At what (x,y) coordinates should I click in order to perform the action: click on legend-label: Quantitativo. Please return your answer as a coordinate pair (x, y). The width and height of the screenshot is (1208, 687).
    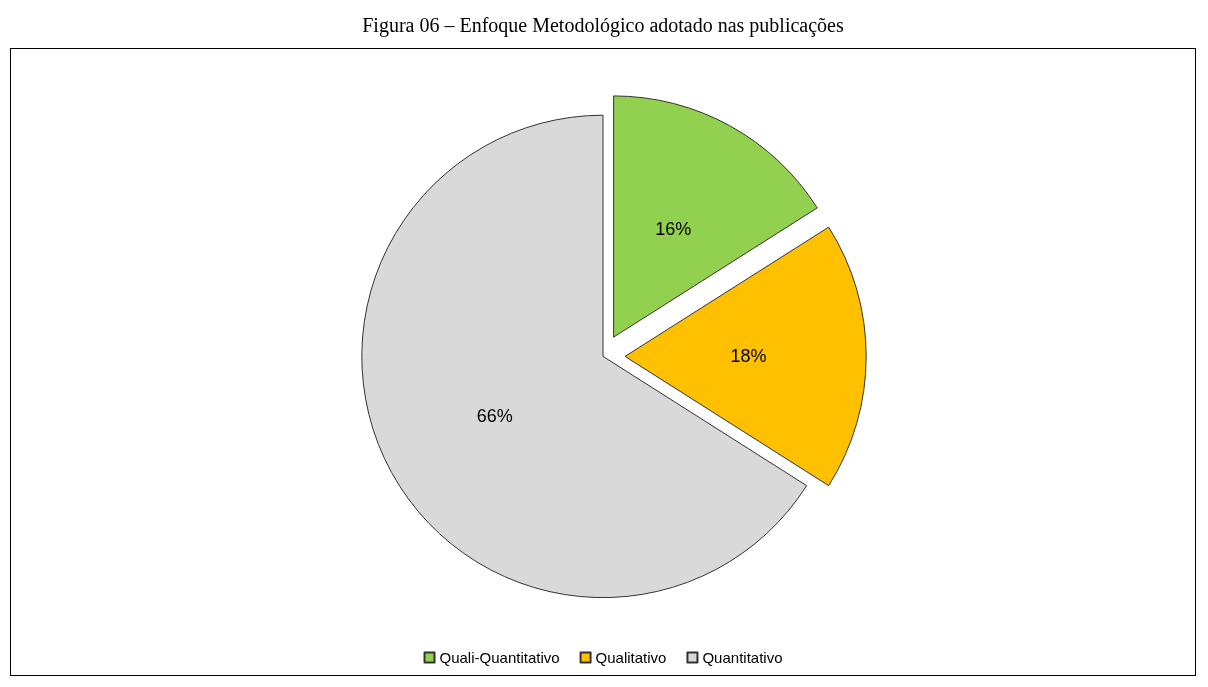
    Looking at the image, I should click on (742, 657).